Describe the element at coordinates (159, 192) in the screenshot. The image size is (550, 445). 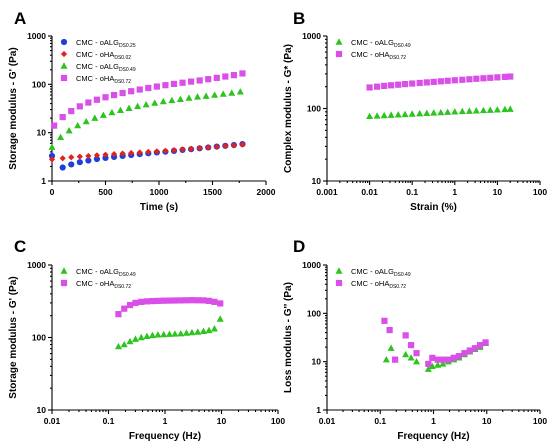
I see `x-tick-label: 1000` at that location.